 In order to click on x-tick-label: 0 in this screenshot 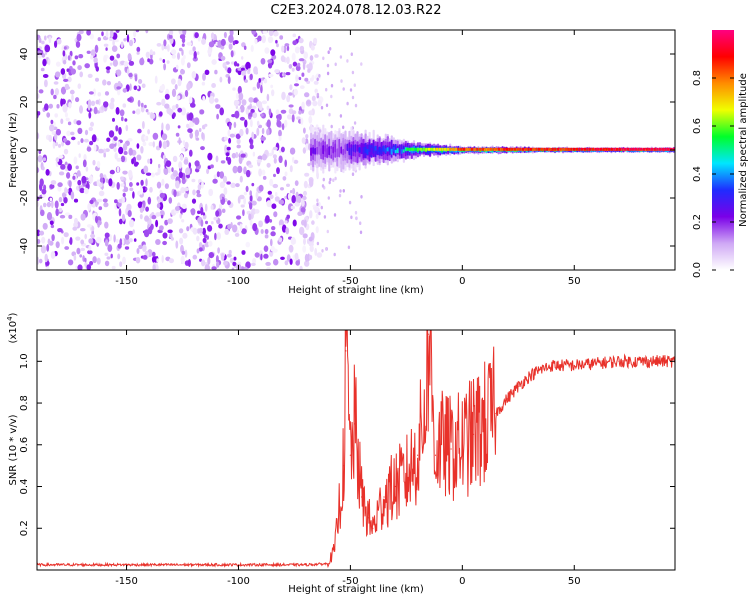, I will do `click(462, 281)`.